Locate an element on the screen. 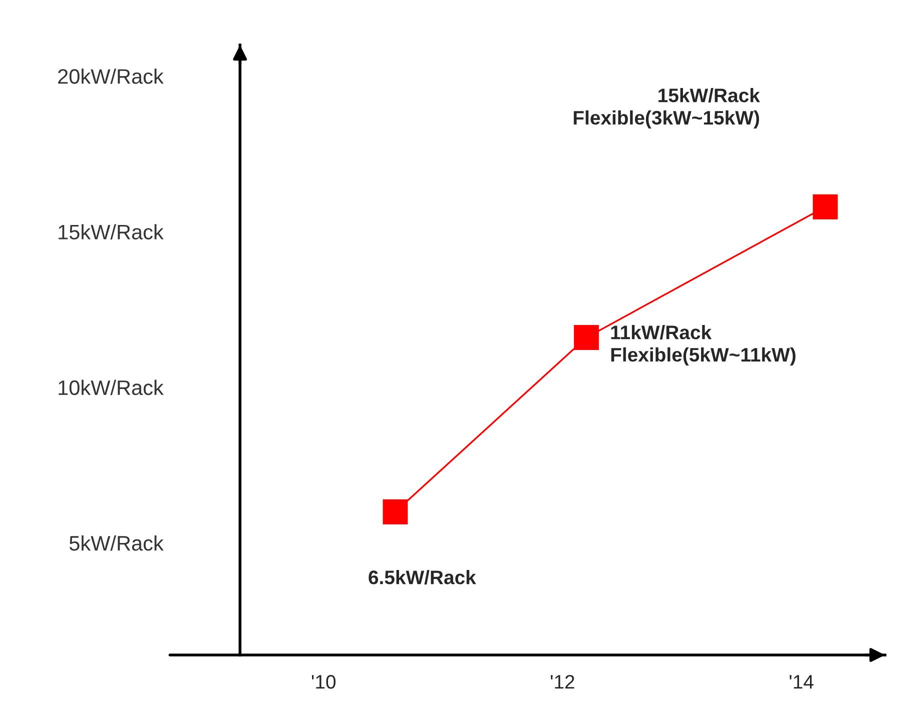 This screenshot has width=902, height=713. x-tick-label: '14 is located at coordinates (802, 682).